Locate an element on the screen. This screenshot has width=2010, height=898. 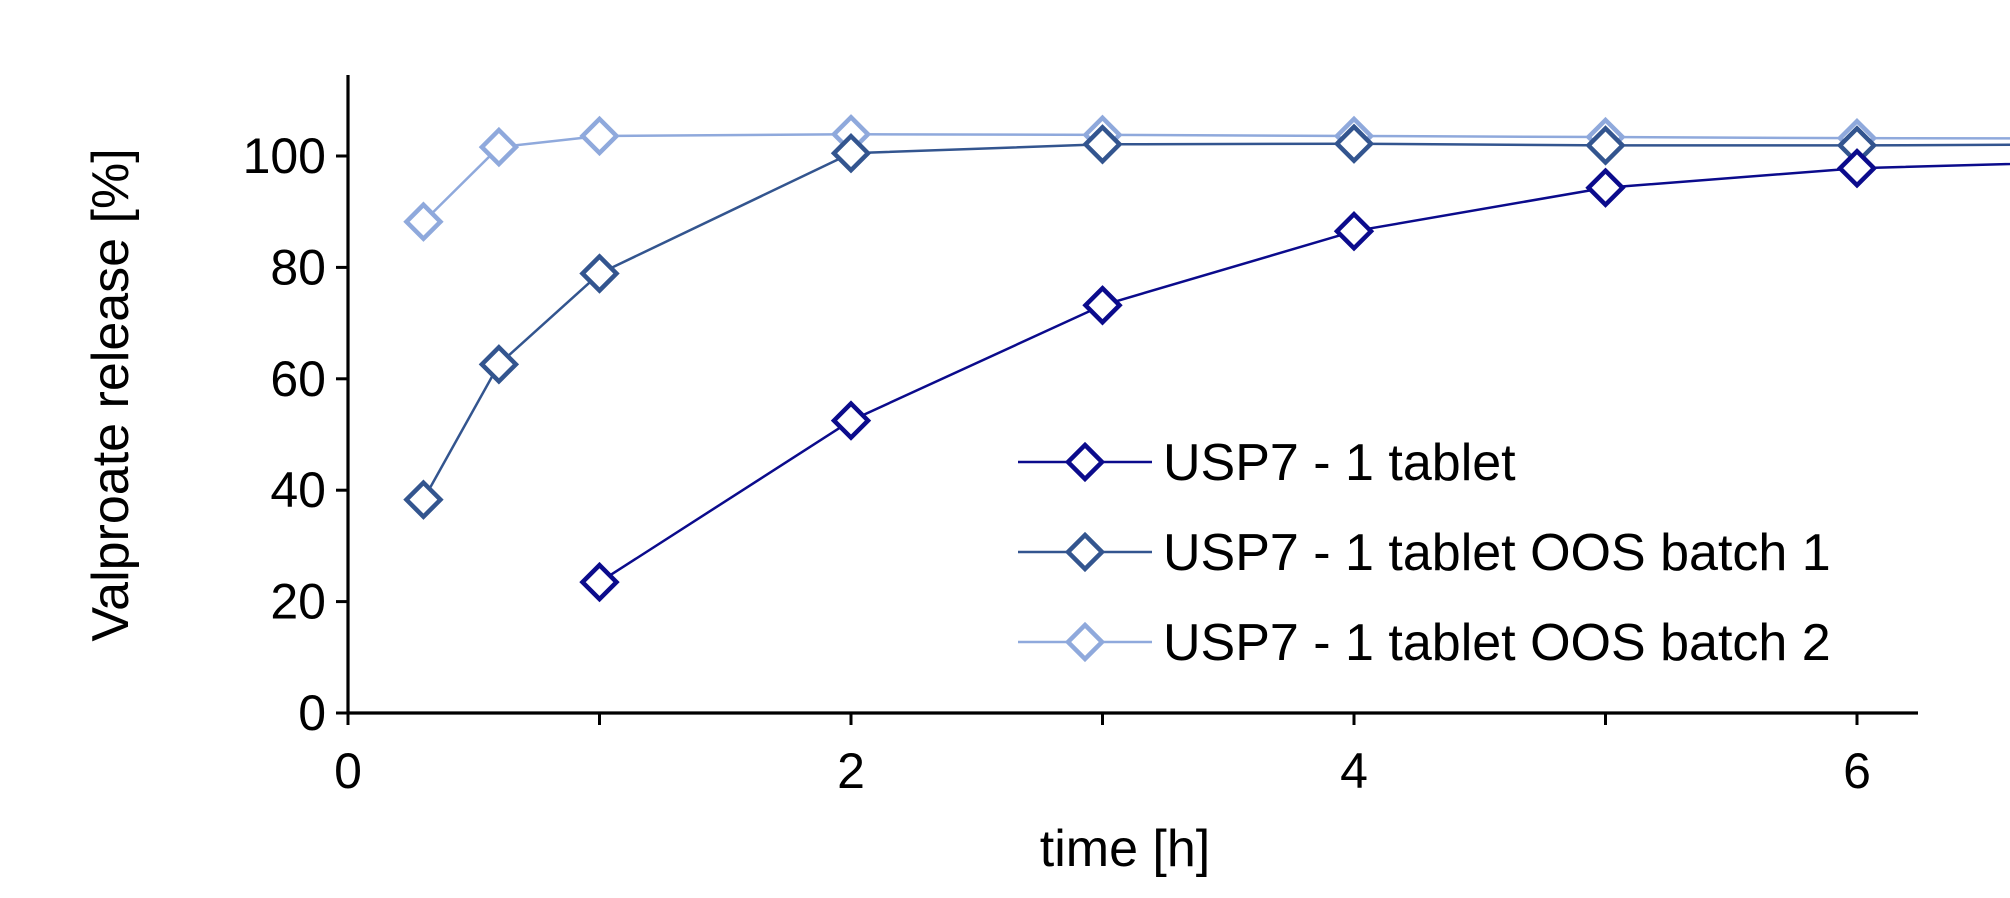
y-tick-label: 40 is located at coordinates (298, 490).